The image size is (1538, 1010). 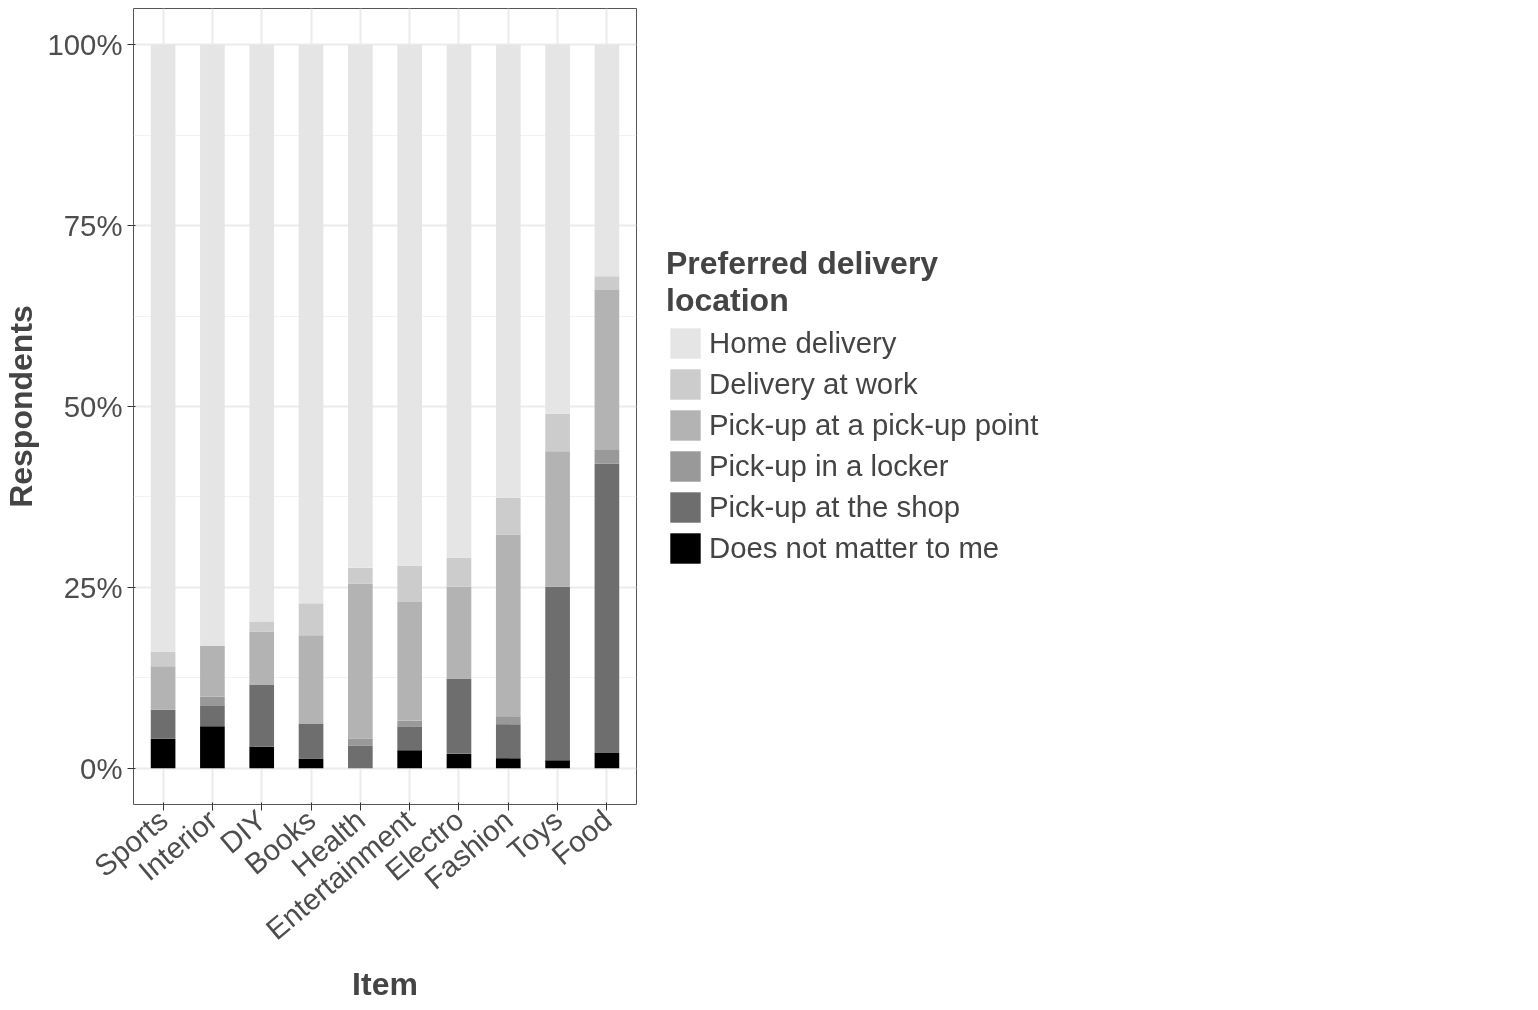 I want to click on legend-label: Home delivery, so click(x=803, y=343).